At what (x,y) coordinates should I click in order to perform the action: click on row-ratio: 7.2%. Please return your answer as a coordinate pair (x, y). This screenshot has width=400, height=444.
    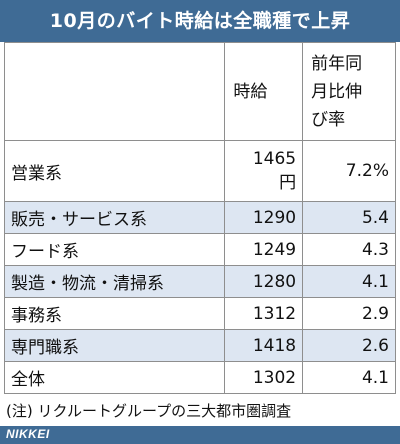
    Looking at the image, I should click on (349, 171).